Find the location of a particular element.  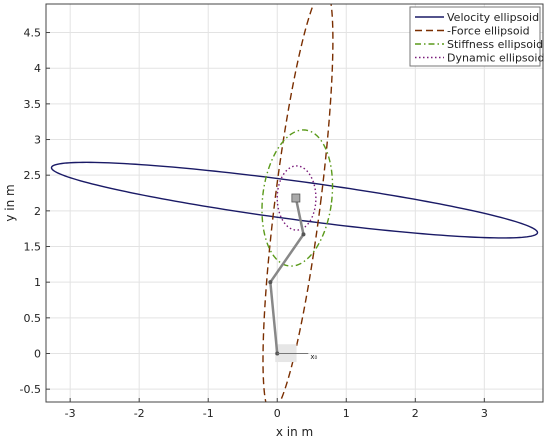

y-tick-label: -0.5 is located at coordinates (30, 389).